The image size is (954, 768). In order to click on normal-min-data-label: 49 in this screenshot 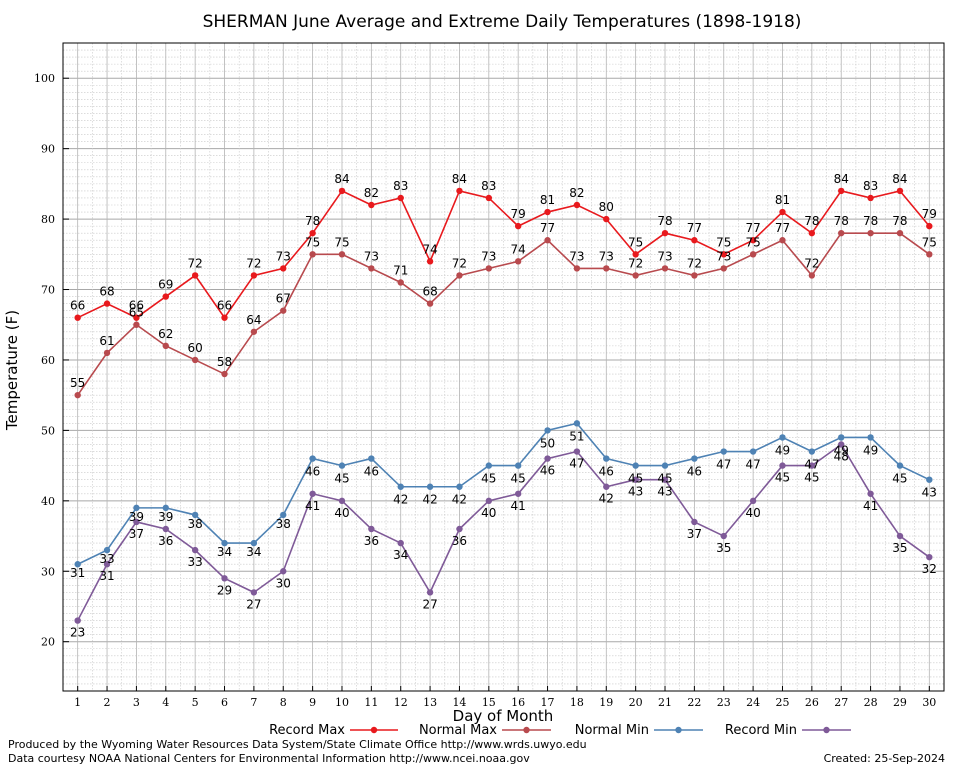, I will do `click(782, 450)`.